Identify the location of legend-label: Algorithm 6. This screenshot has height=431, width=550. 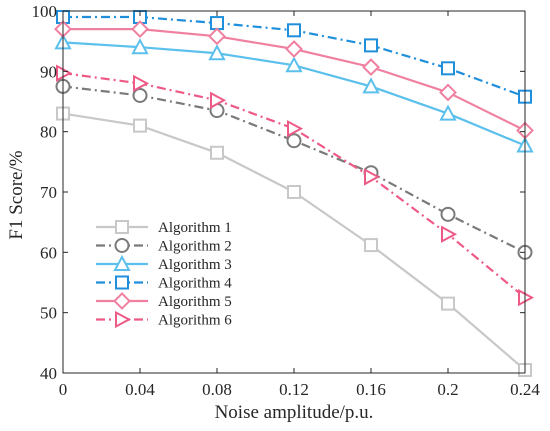
(195, 321).